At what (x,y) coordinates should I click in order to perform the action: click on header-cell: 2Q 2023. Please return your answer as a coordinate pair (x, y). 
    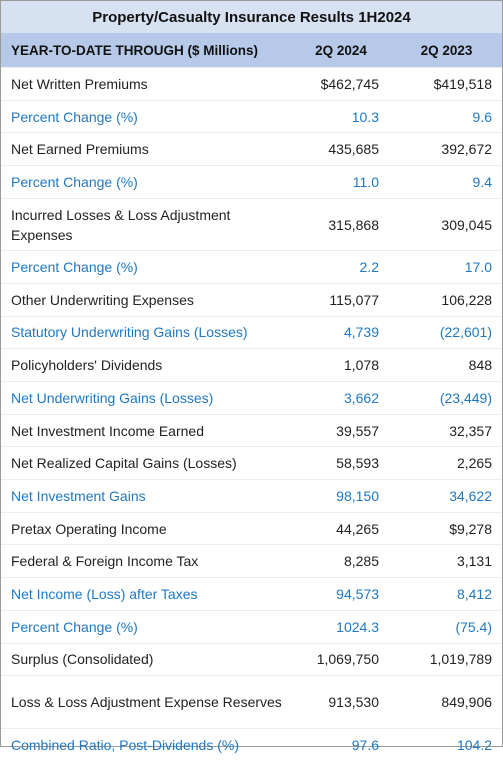
    Looking at the image, I should click on (447, 50).